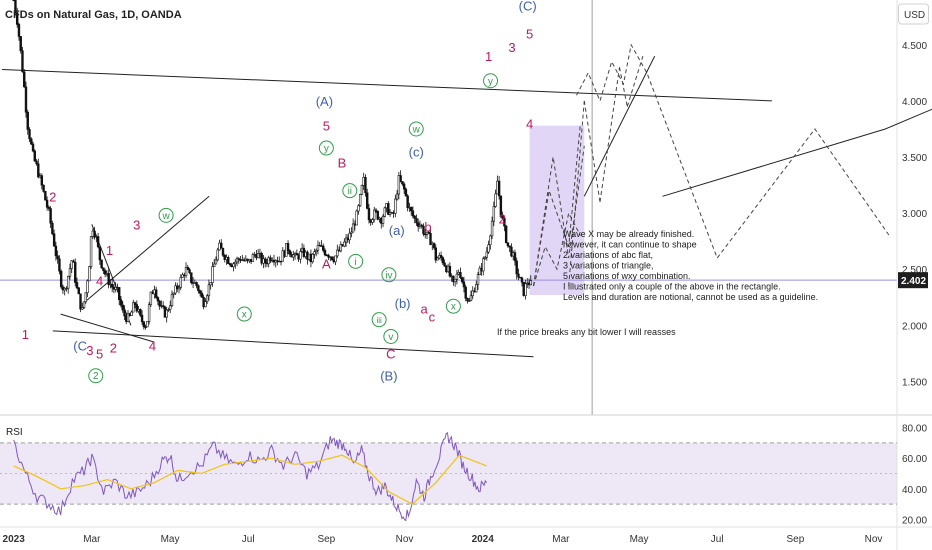 Image resolution: width=932 pixels, height=550 pixels. I want to click on time-tick-label: May, so click(639, 539).